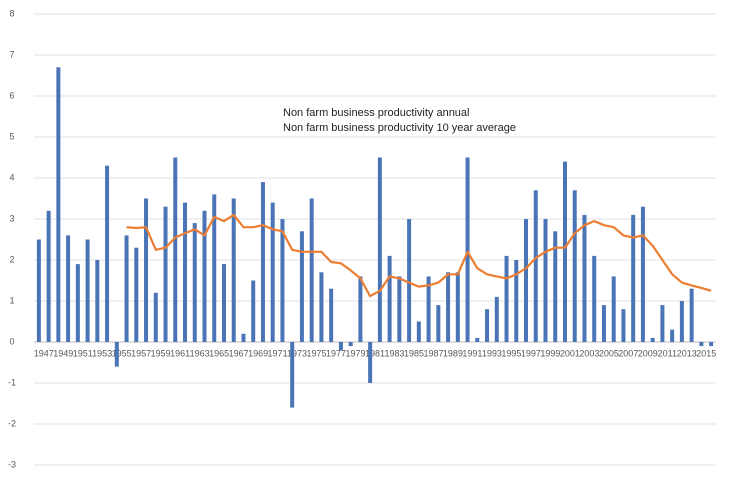 The width and height of the screenshot is (734, 479). What do you see at coordinates (433, 353) in the screenshot?
I see `x-tick-label: 1987` at bounding box center [433, 353].